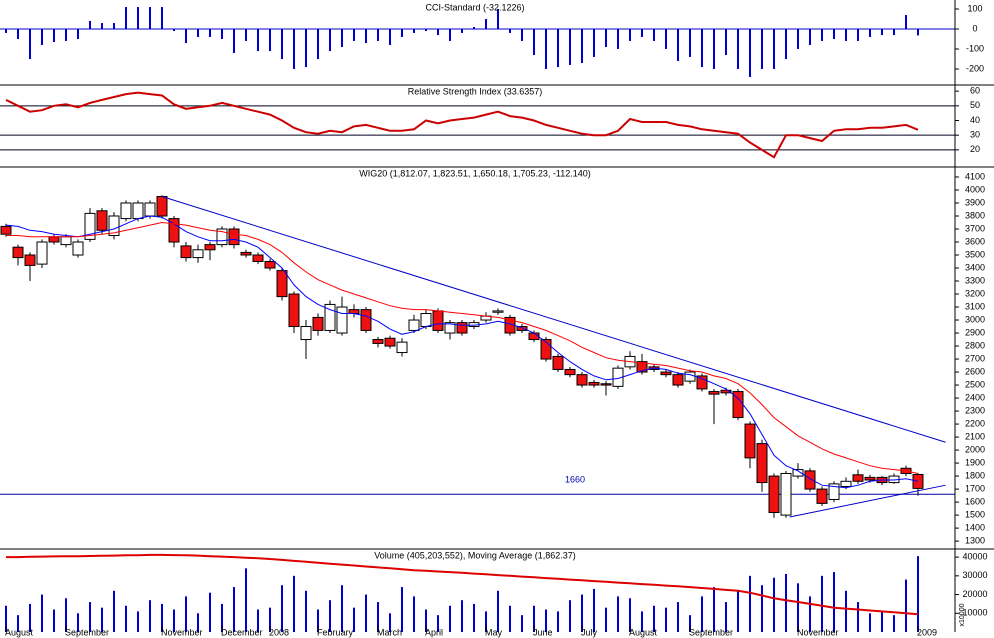 This screenshot has height=638, width=994. I want to click on y-tick-label: 1300, so click(975, 540).